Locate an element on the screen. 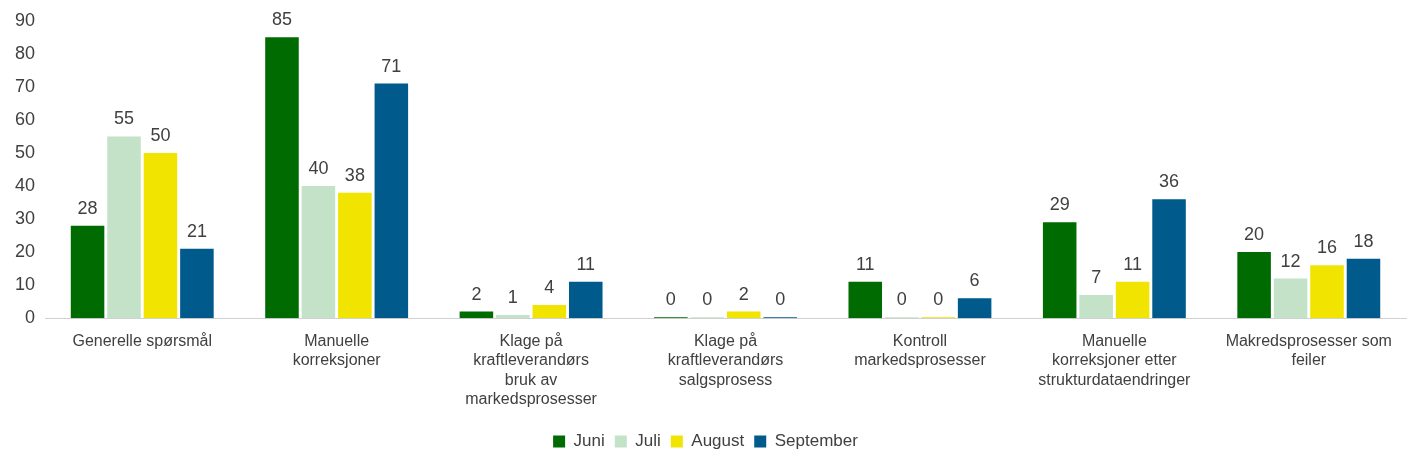 The width and height of the screenshot is (1416, 460). data-label: 7 is located at coordinates (1096, 277).